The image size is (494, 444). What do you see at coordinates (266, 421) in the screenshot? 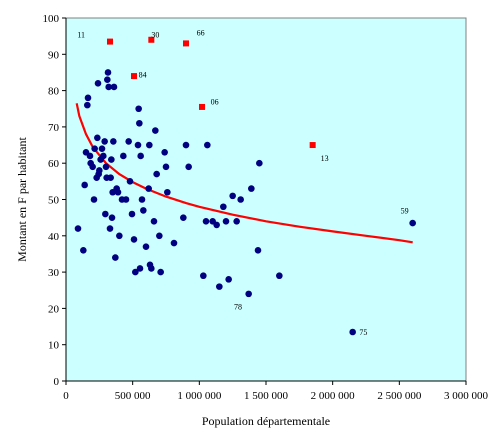
I see `x-axis-label: Population départementale` at bounding box center [266, 421].